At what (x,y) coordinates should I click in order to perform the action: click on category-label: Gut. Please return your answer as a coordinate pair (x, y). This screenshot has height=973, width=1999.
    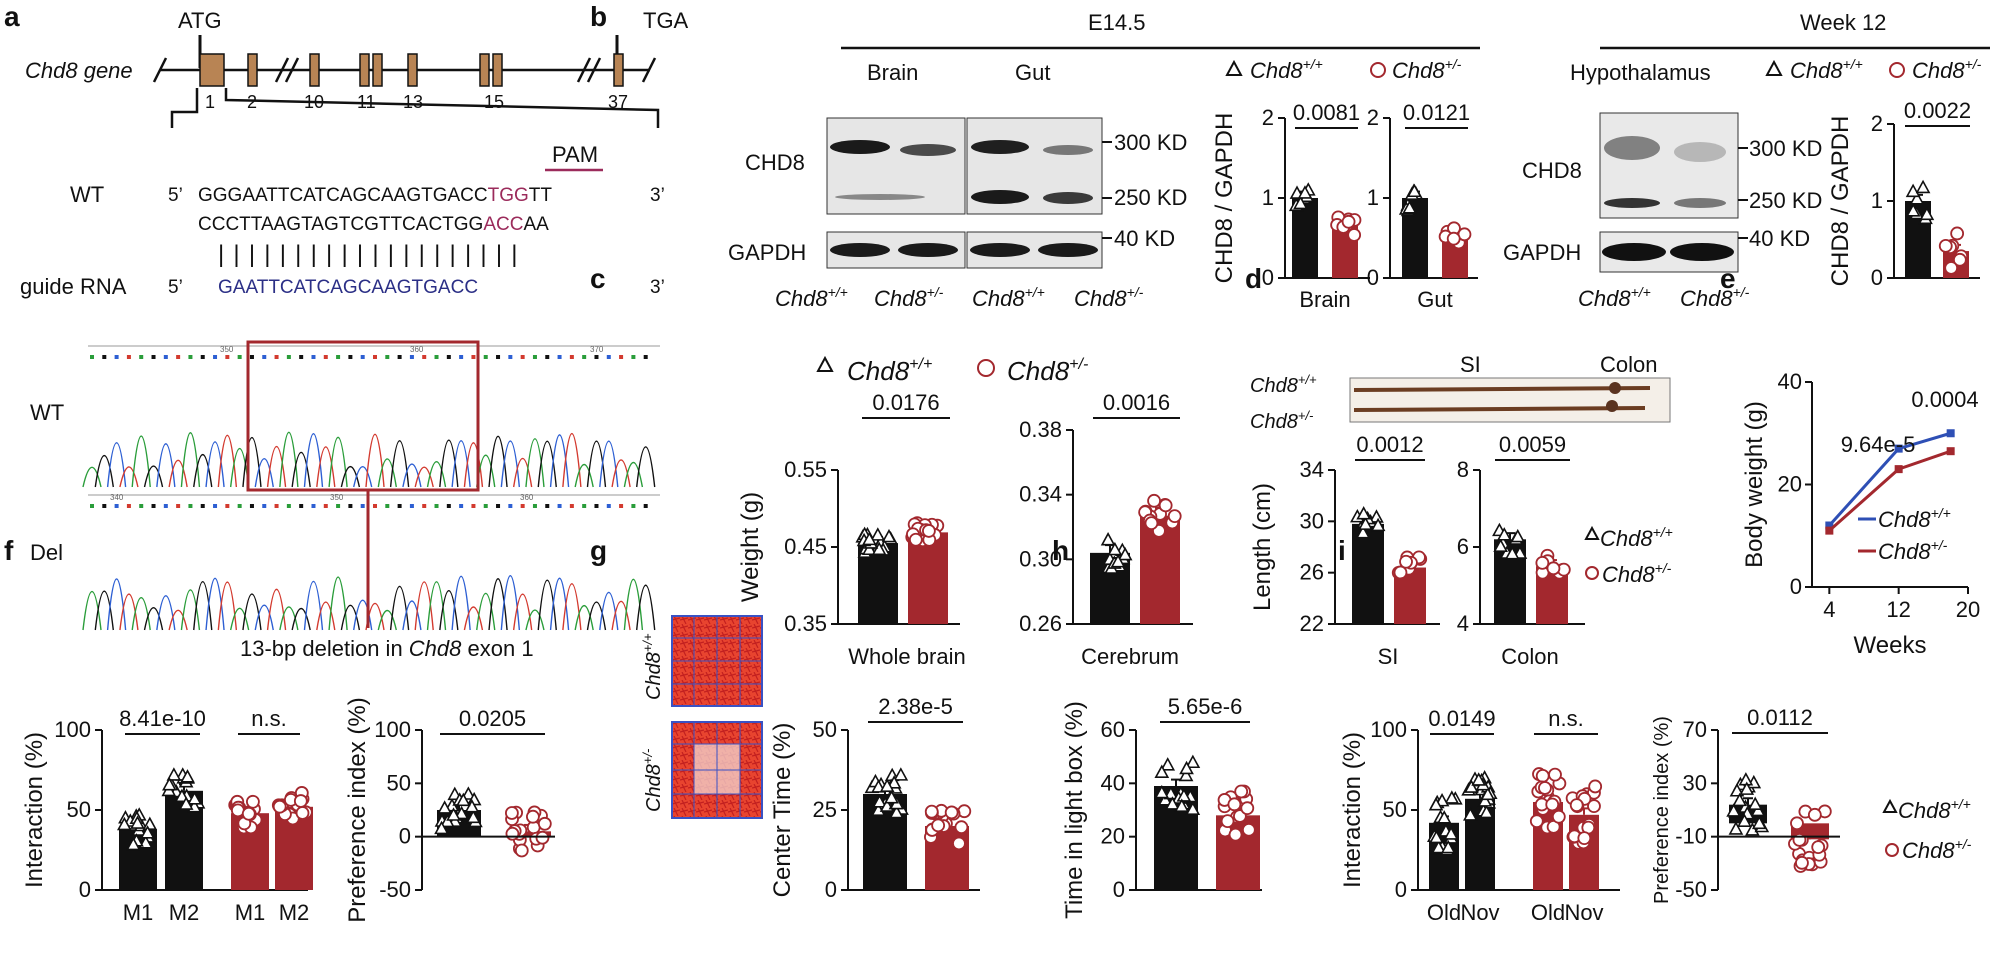
    Looking at the image, I should click on (1434, 299).